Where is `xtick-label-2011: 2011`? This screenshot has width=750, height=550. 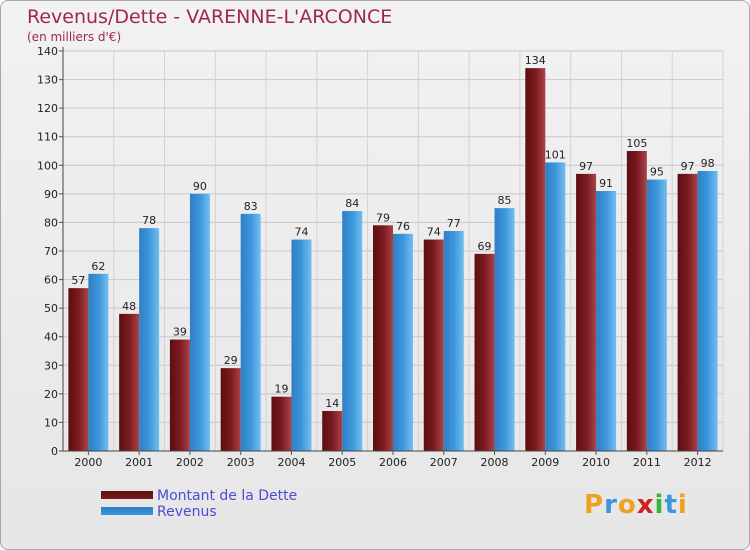 xtick-label-2011: 2011 is located at coordinates (647, 462).